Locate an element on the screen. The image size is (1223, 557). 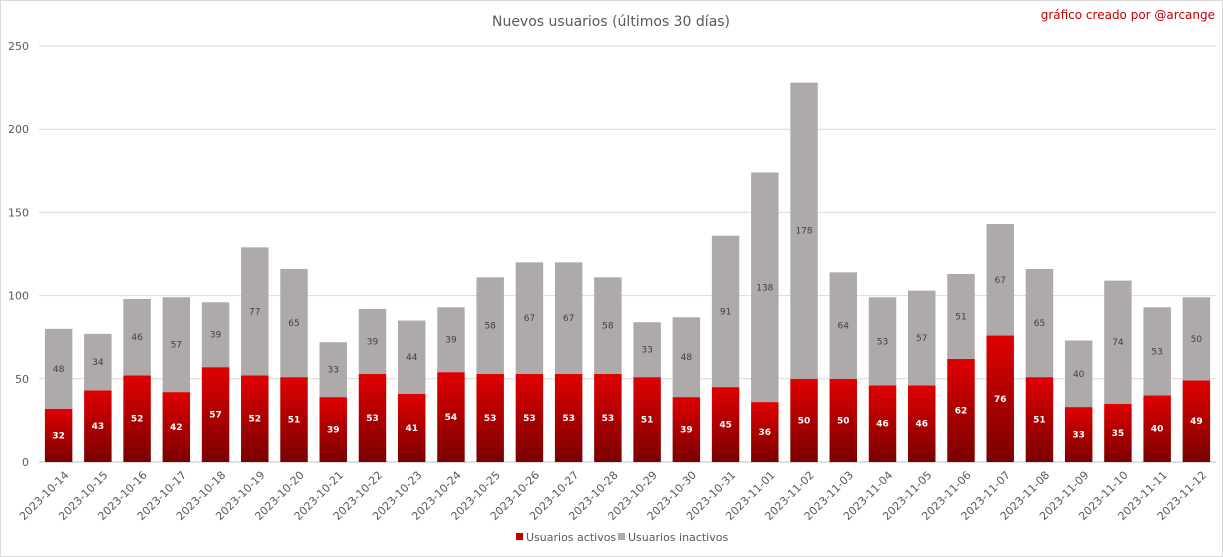
y-tick-label: 0 is located at coordinates (25, 462).